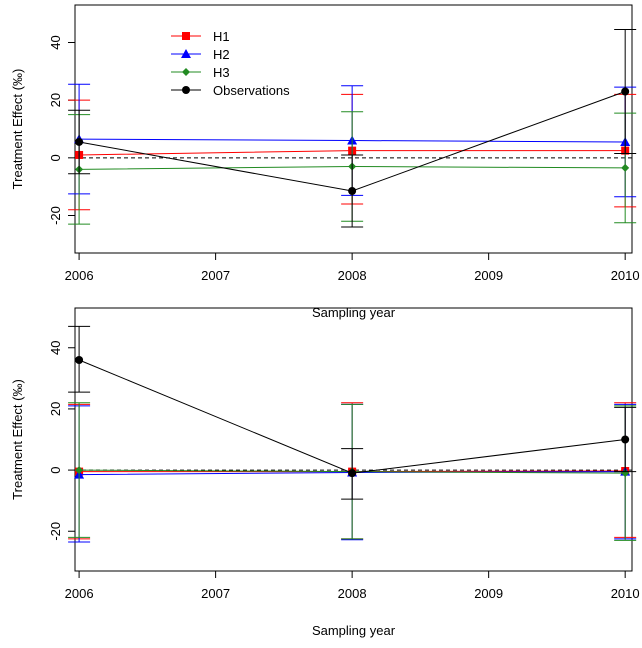  Describe the element at coordinates (200, 72) in the screenshot. I see `legend-item-h3: H3` at that location.